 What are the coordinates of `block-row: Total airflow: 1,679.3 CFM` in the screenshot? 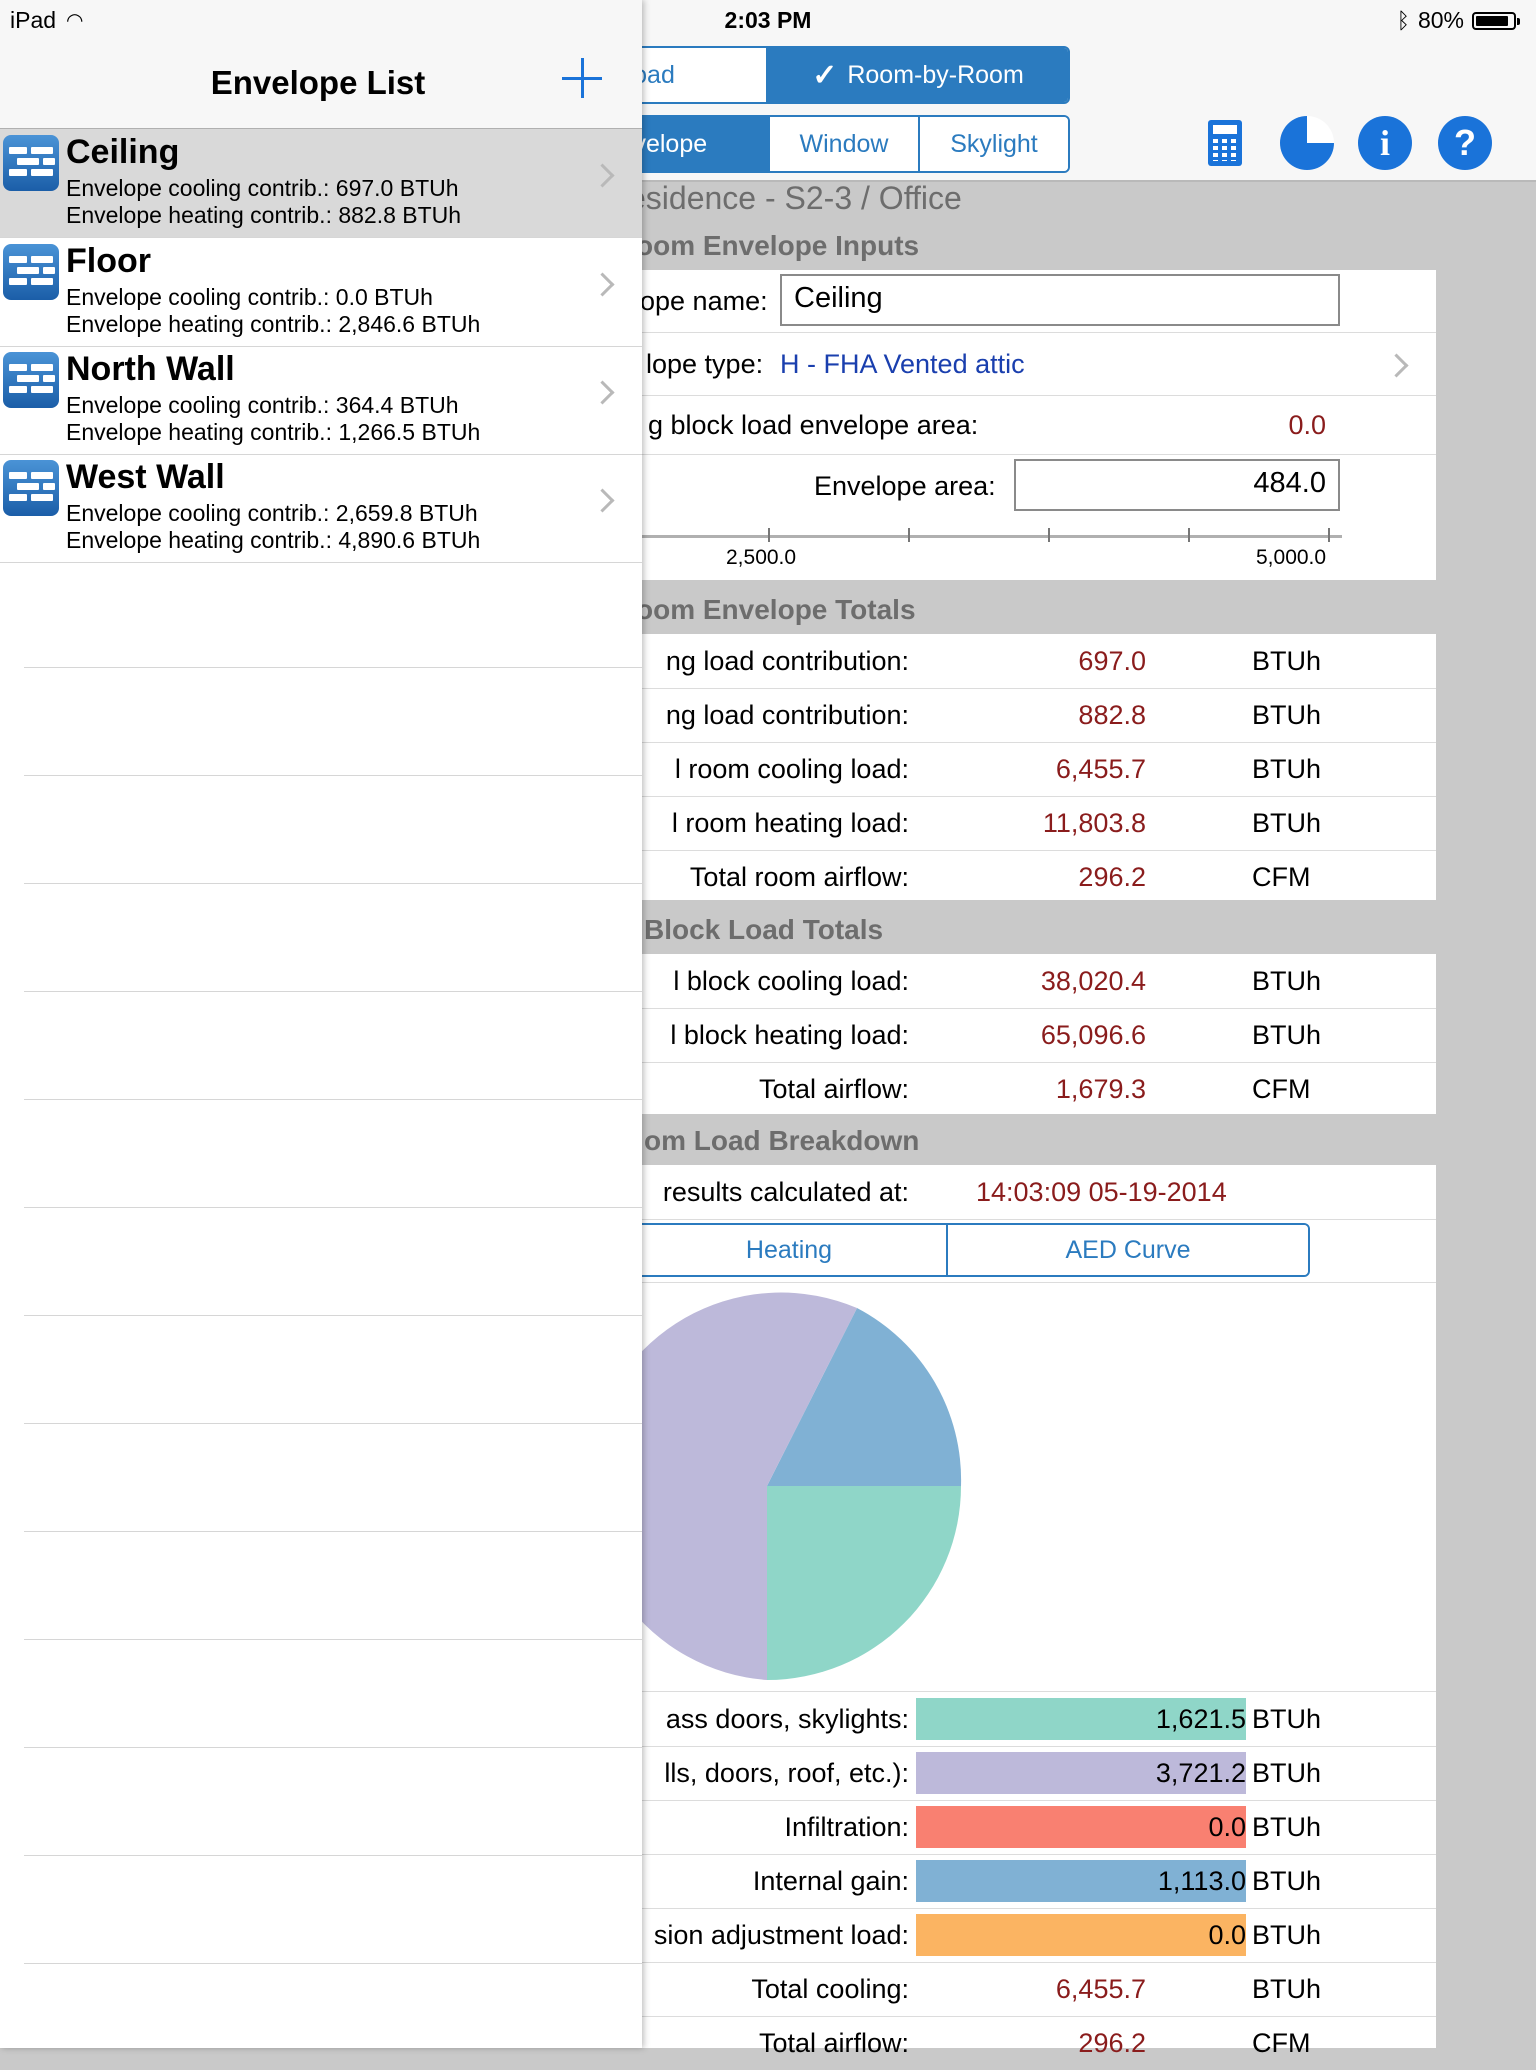 It's located at (1034, 1089).